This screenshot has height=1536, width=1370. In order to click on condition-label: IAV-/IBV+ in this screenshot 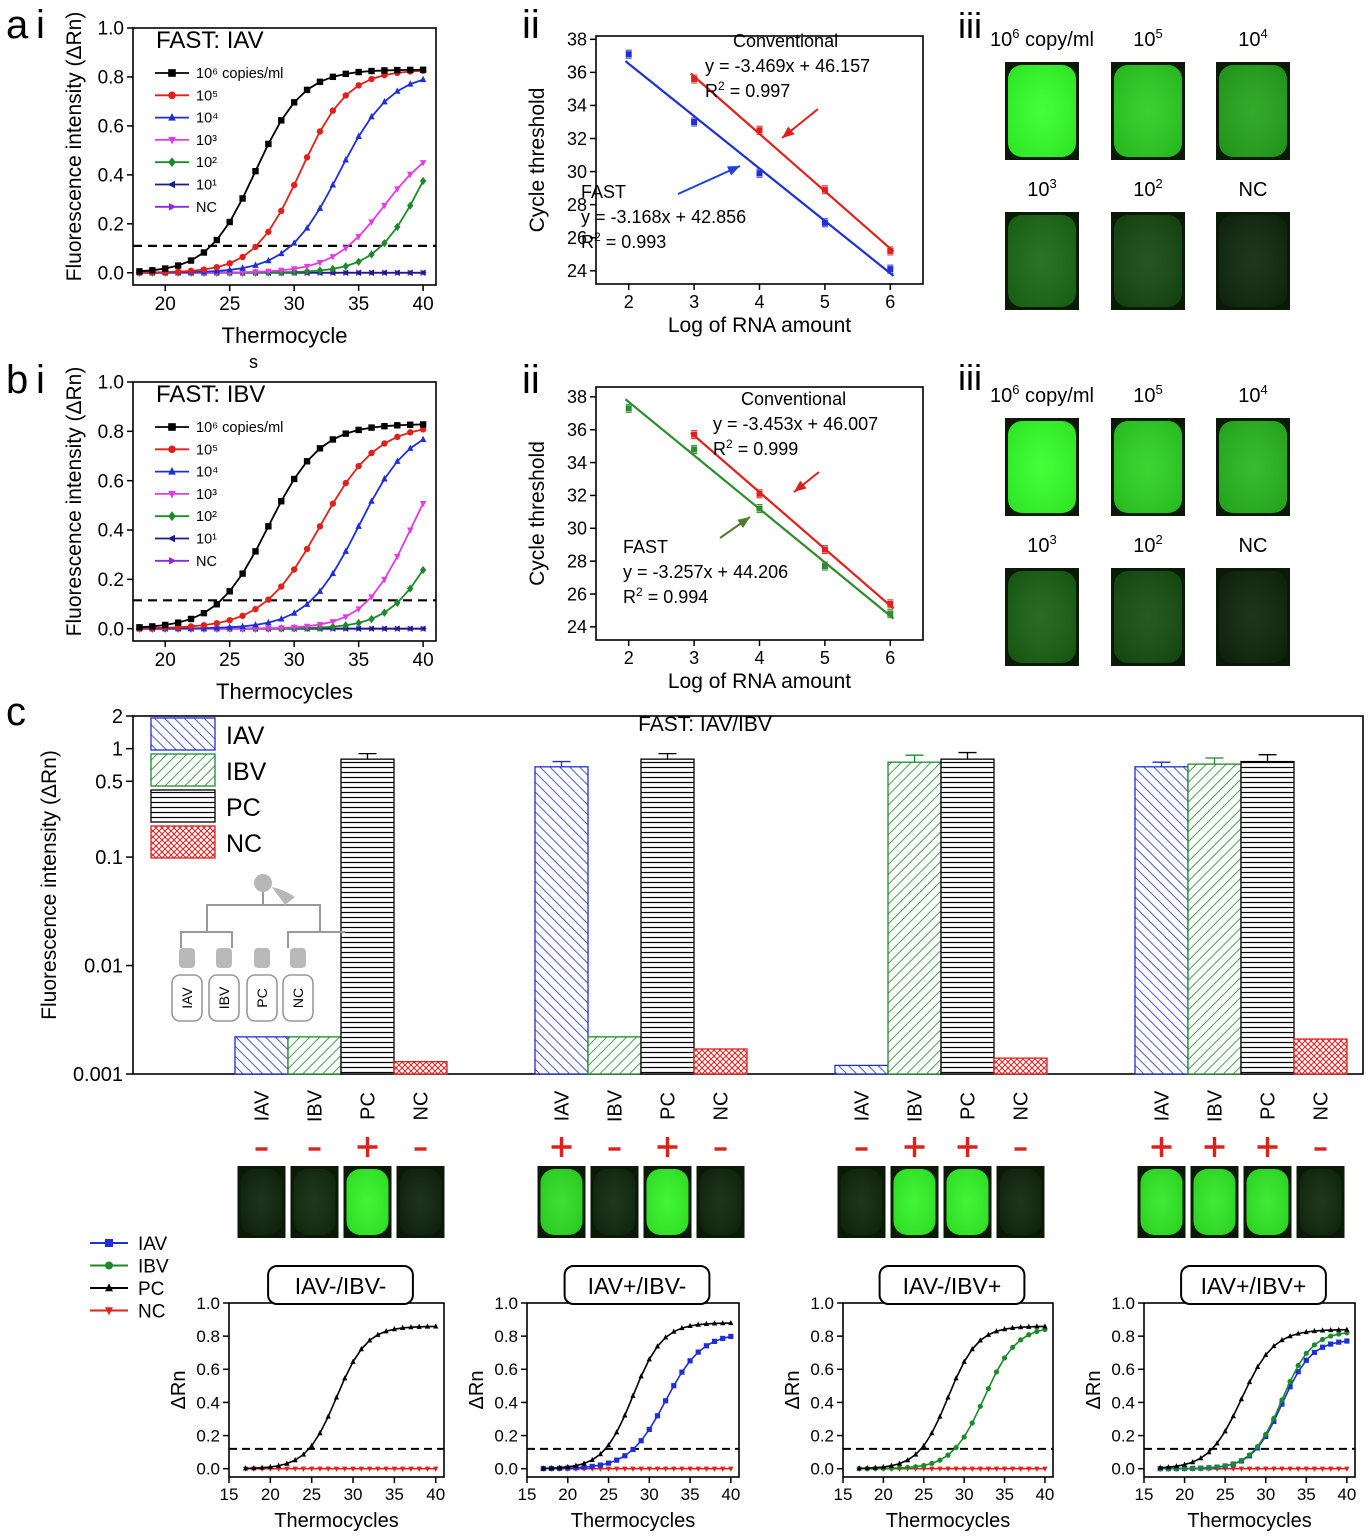, I will do `click(952, 1286)`.